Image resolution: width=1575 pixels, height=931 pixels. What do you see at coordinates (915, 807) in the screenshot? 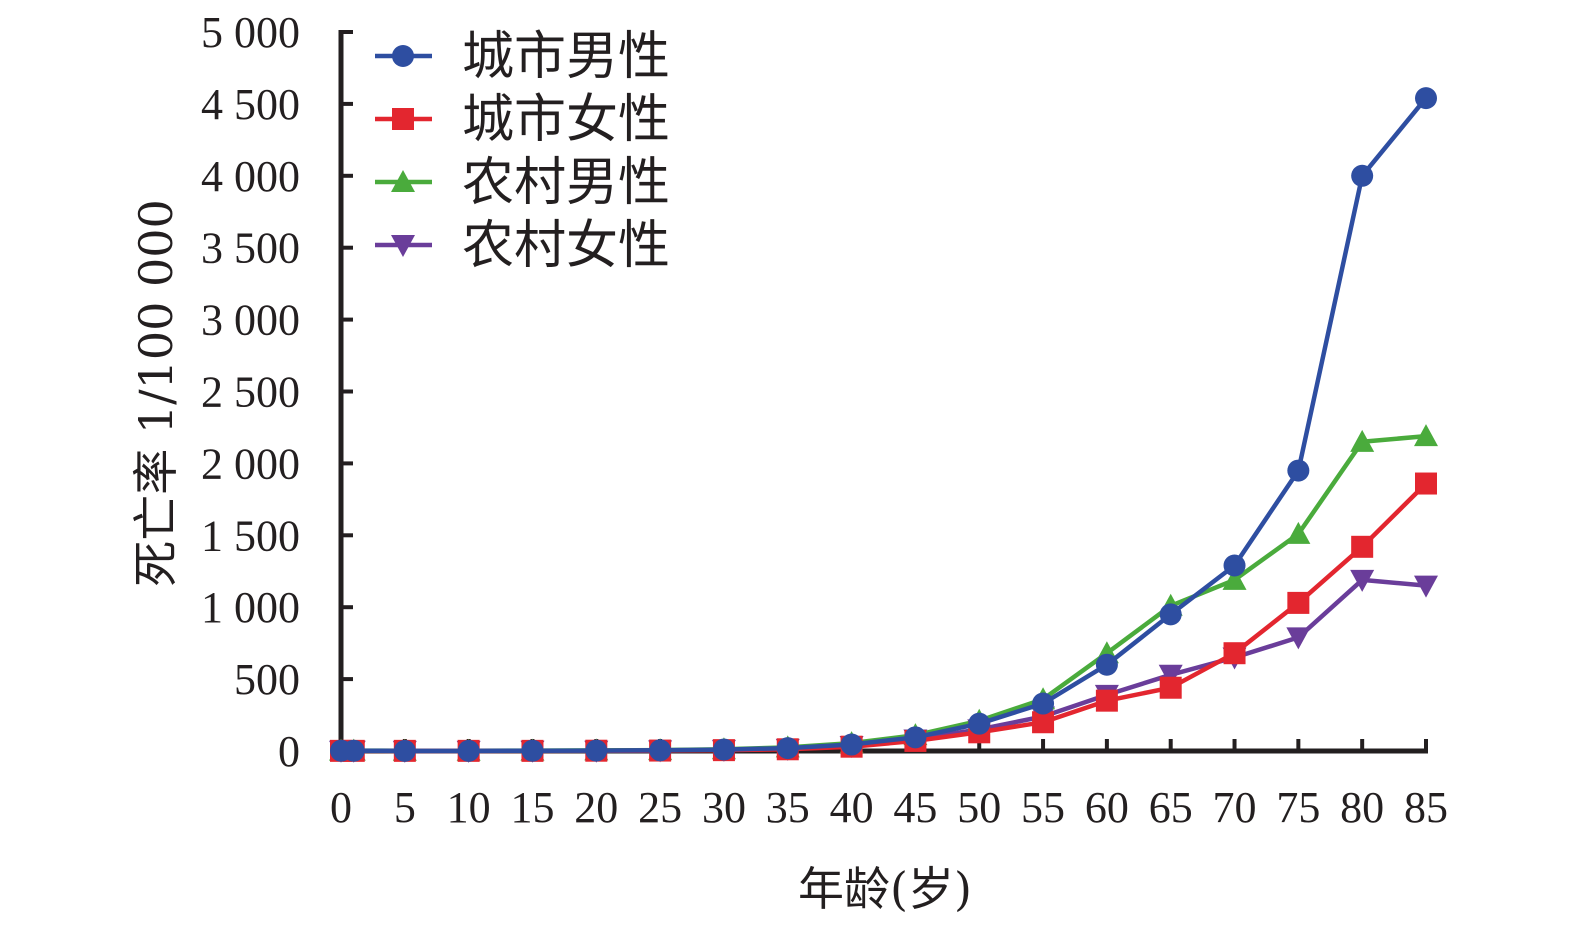
I see `x-tick-label: 45` at bounding box center [915, 807].